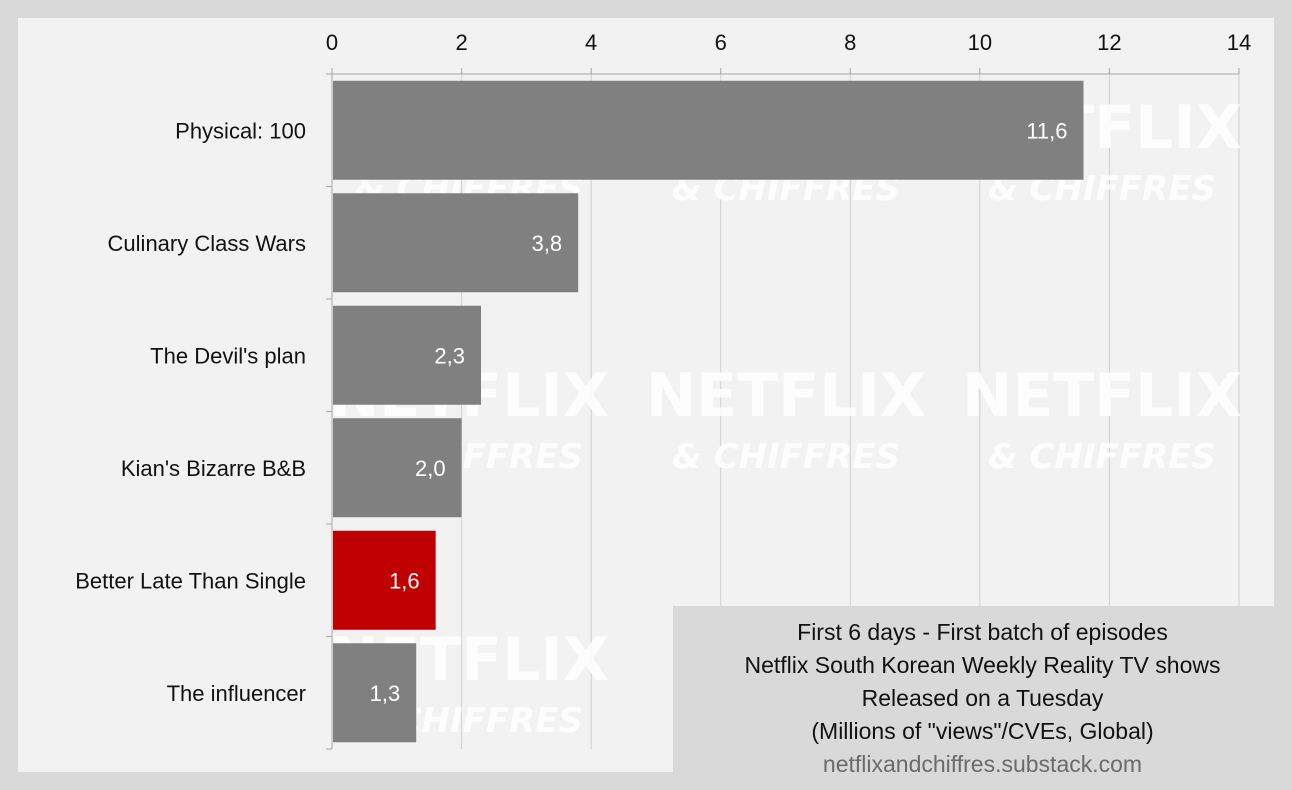  I want to click on x-tick-label: 8, so click(850, 42).